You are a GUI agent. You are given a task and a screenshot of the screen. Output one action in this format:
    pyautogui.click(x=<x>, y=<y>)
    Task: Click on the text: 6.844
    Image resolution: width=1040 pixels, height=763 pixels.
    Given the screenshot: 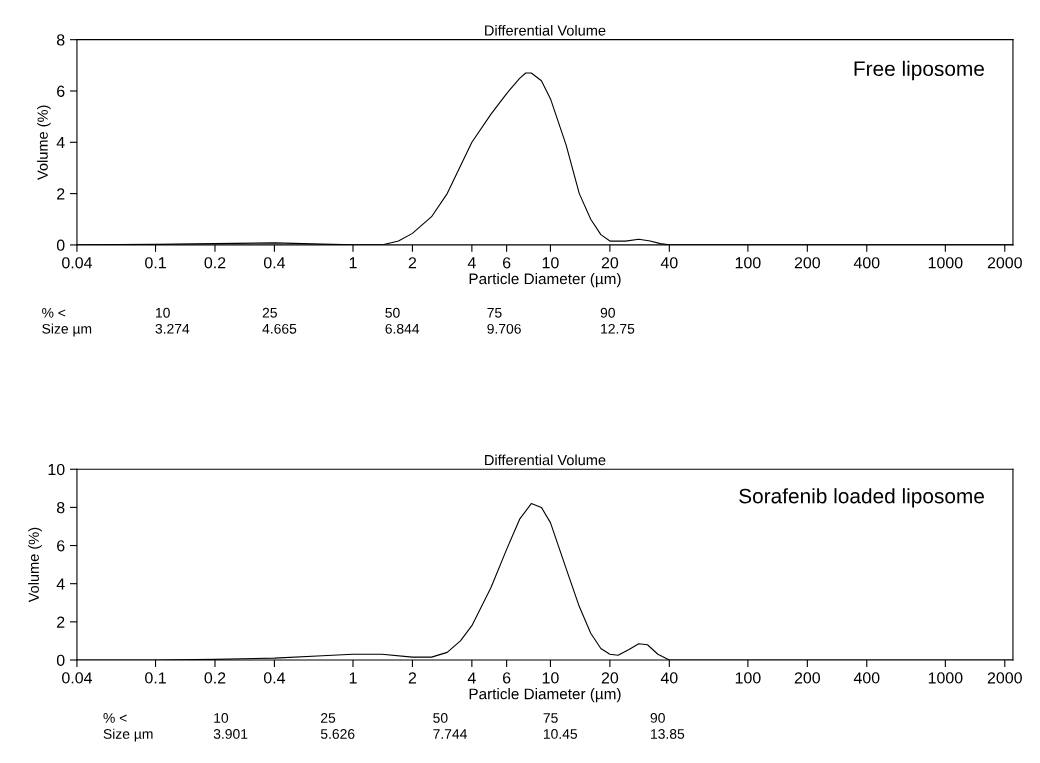 What is the action you would take?
    pyautogui.click(x=402, y=328)
    